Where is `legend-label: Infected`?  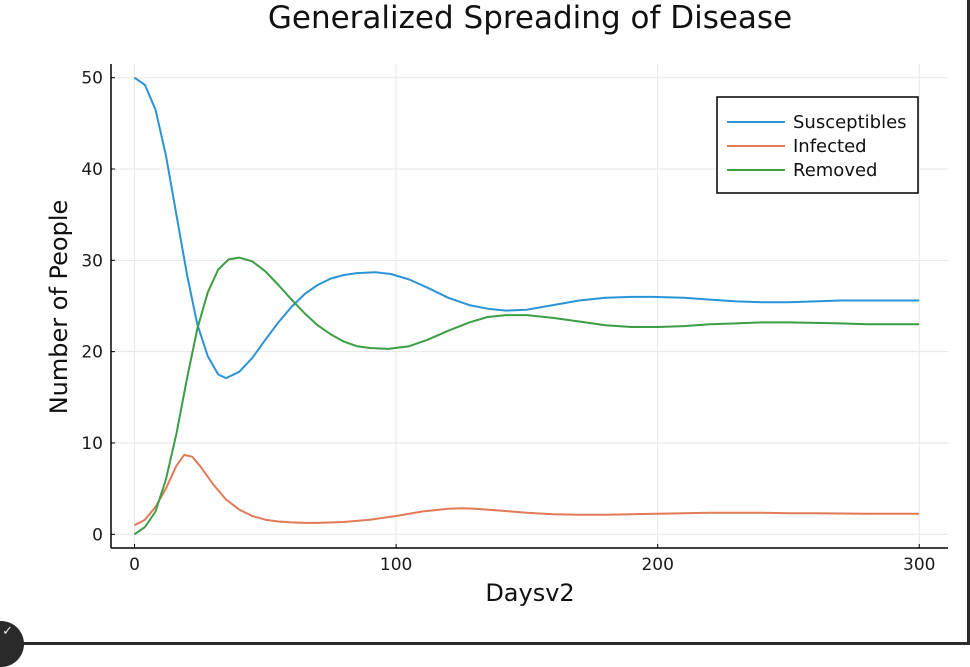 legend-label: Infected is located at coordinates (830, 146).